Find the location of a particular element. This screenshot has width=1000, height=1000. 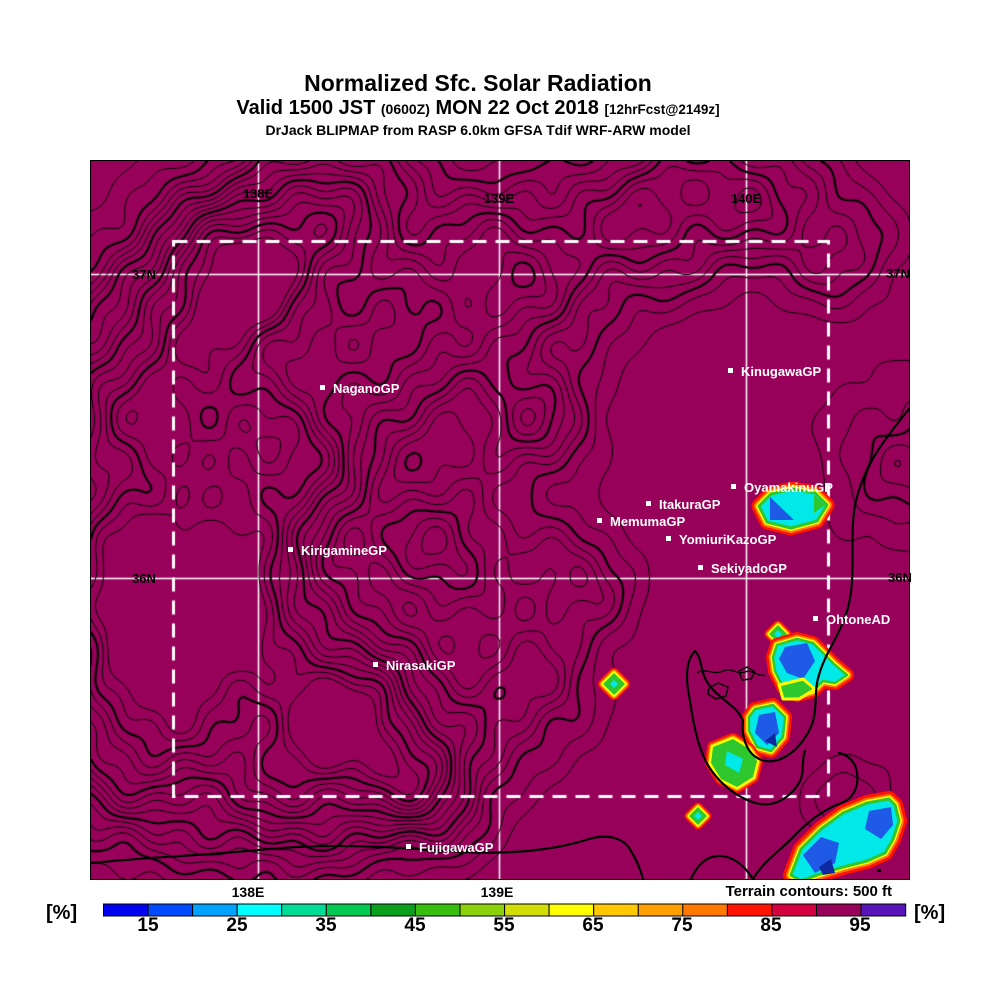

station-nagano-gp: NaganoGP is located at coordinates (360, 388).